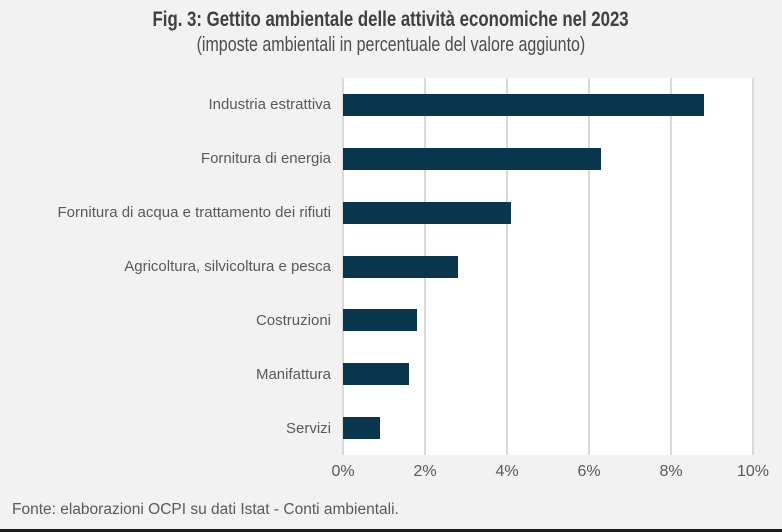  Describe the element at coordinates (265, 159) in the screenshot. I see `category-label: Fornitura di energia` at that location.